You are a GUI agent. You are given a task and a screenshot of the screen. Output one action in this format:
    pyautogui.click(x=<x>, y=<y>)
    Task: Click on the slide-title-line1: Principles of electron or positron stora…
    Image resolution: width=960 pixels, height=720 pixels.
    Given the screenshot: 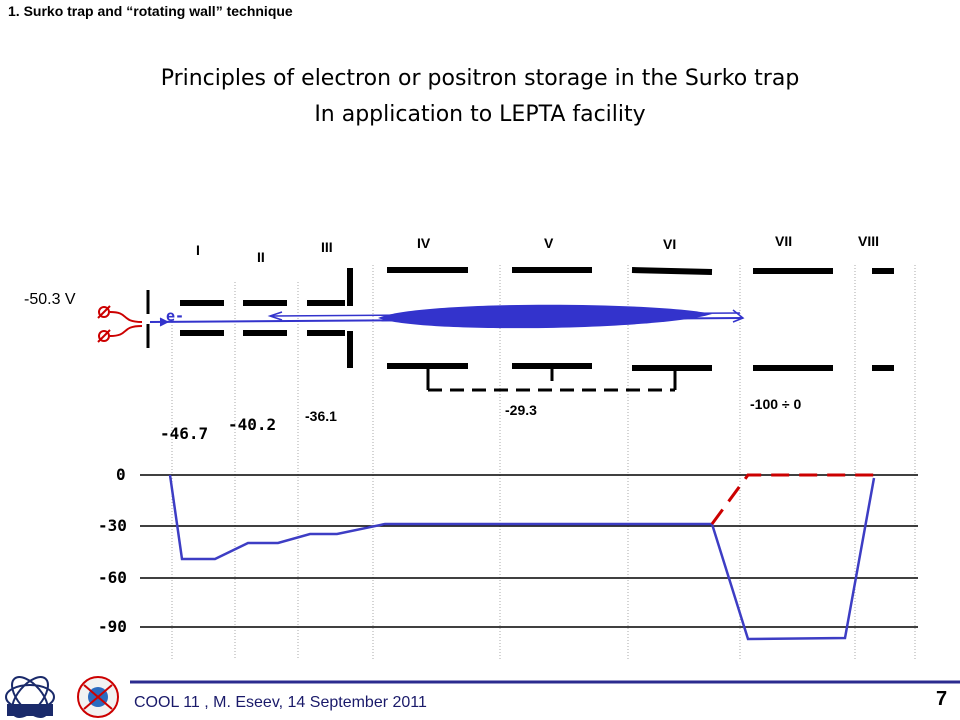 What is the action you would take?
    pyautogui.click(x=480, y=78)
    